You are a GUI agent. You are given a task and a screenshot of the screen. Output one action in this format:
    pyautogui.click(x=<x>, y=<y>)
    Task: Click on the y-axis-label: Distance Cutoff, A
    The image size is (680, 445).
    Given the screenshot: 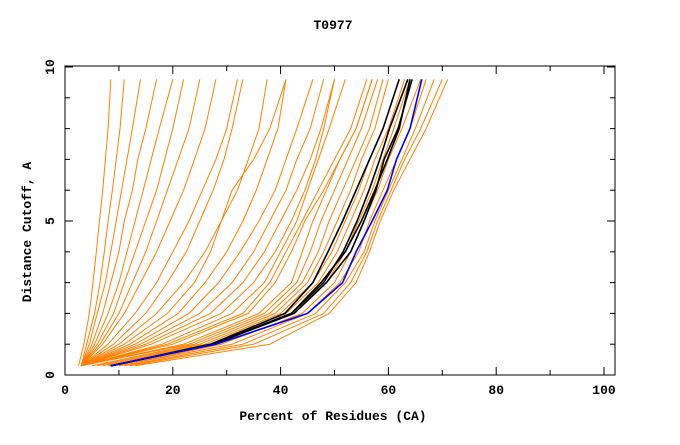 What is the action you would take?
    pyautogui.click(x=27, y=232)
    